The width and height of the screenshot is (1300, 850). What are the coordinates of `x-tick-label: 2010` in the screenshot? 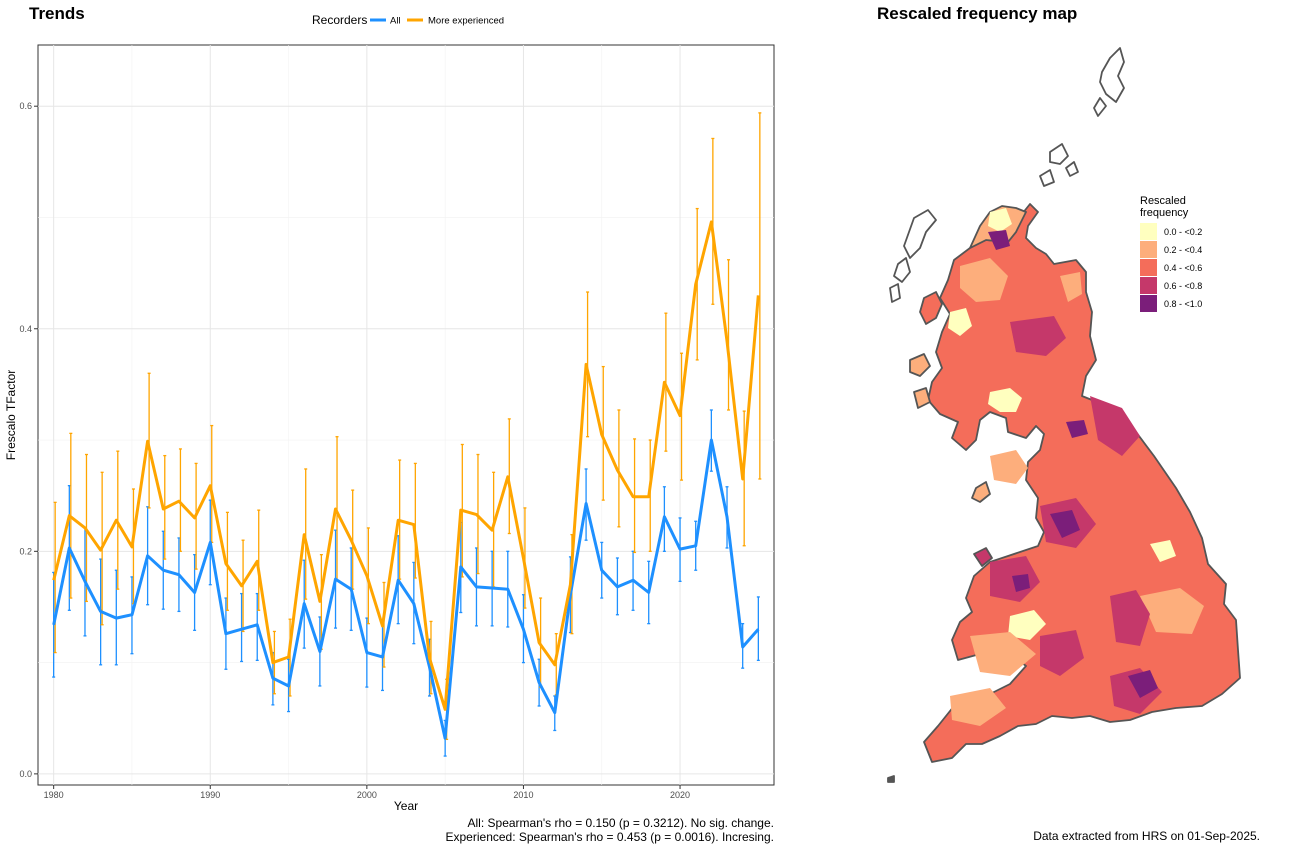 It's located at (523, 795).